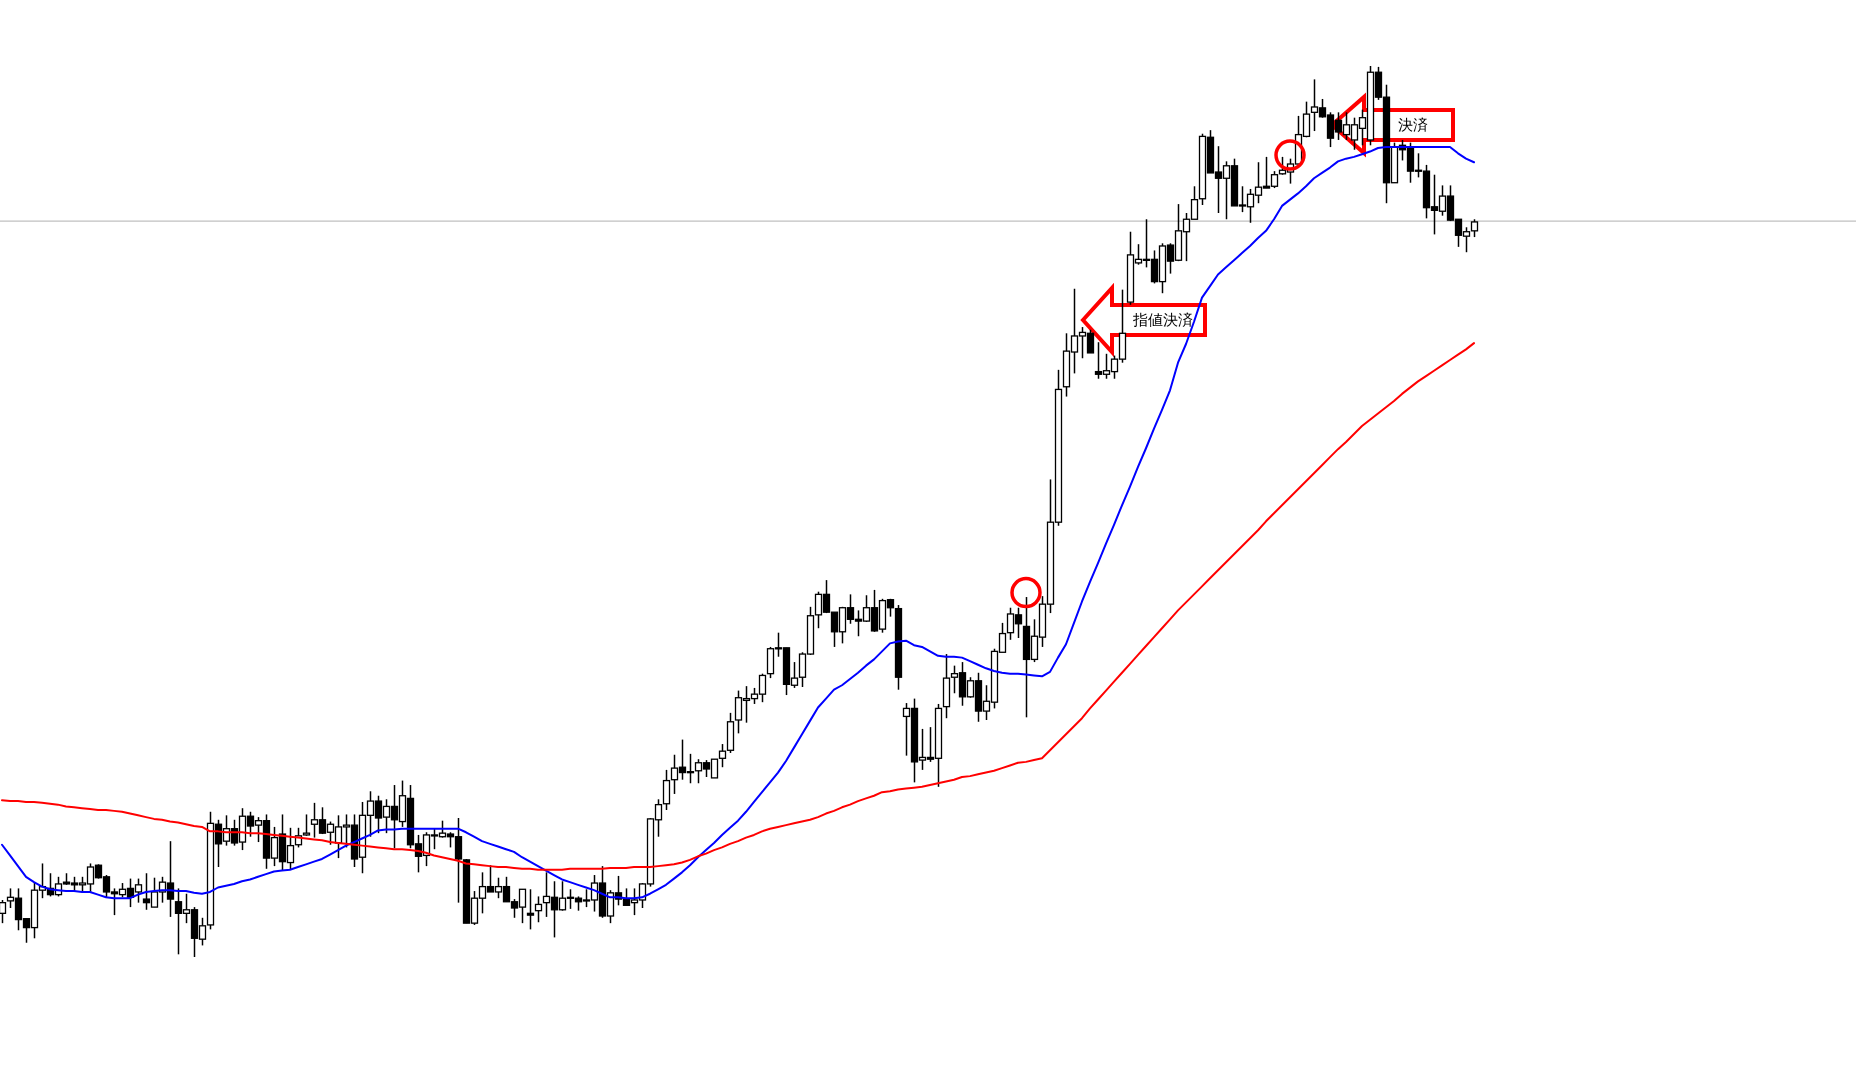 This screenshot has width=1856, height=1080. I want to click on annotation: 決済, so click(1412, 125).